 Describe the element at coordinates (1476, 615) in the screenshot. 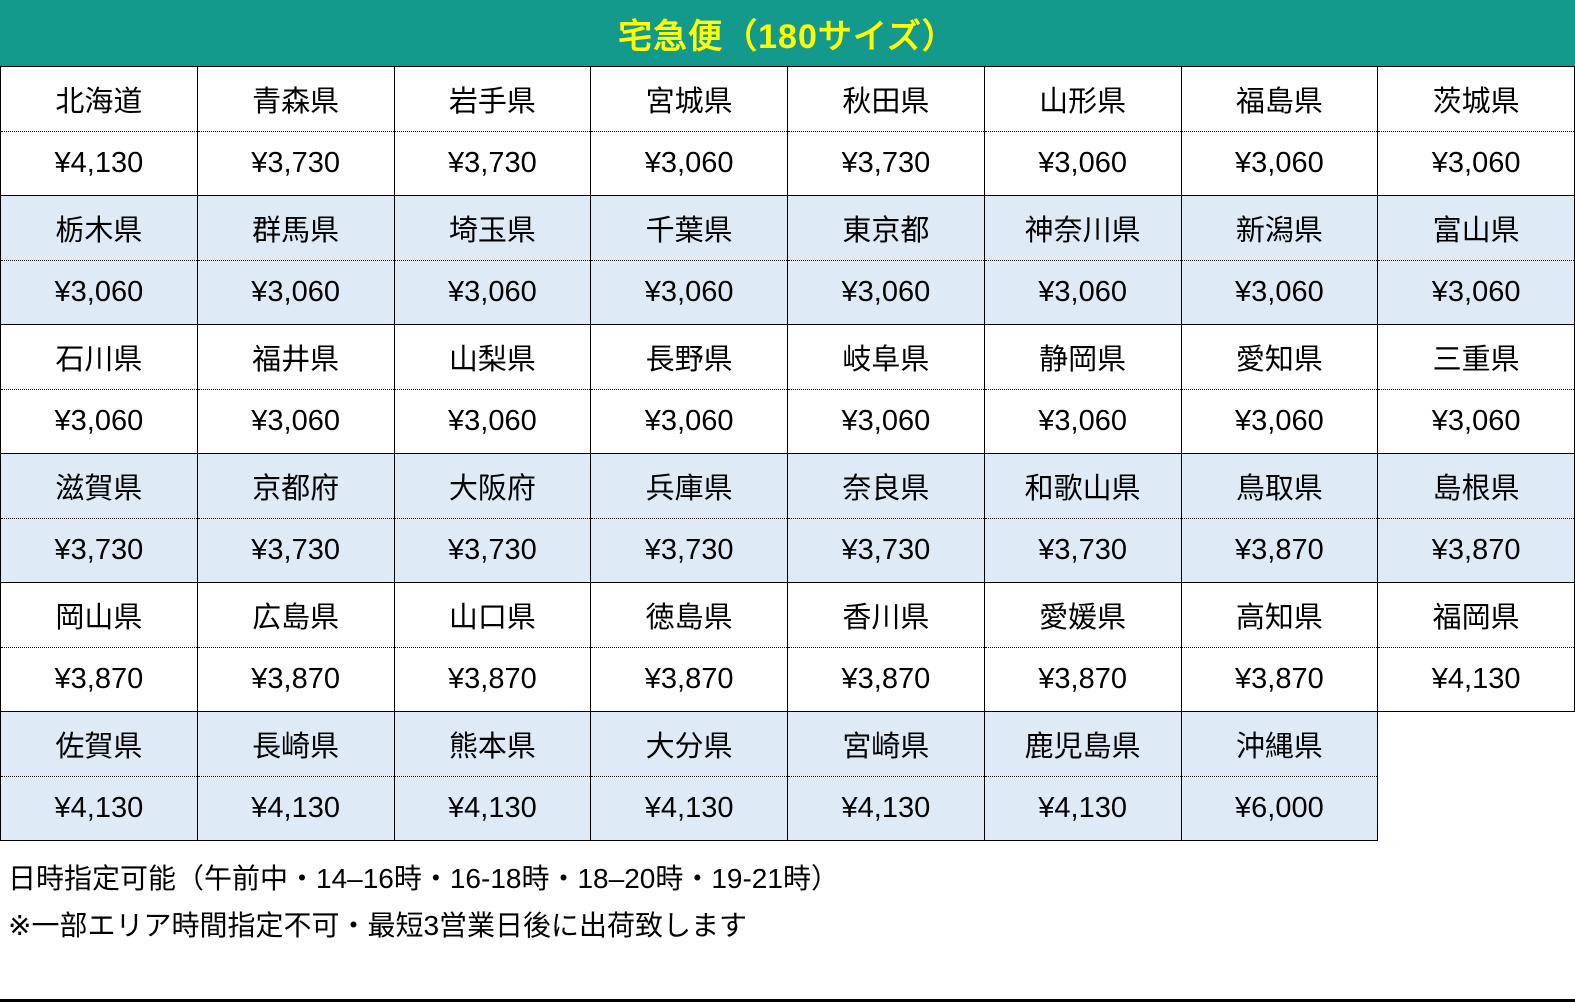

I see `prefecture-cell: 福岡県` at that location.